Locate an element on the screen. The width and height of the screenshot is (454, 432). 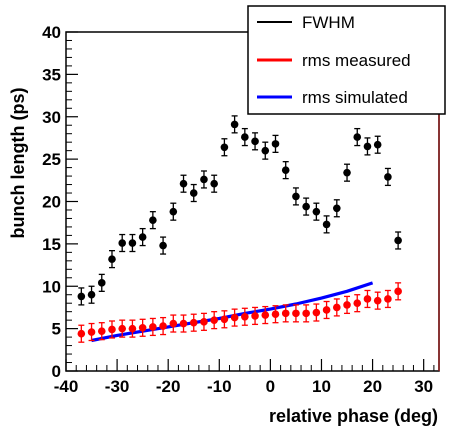
legend-label-fwhm: FWHM is located at coordinates (328, 22).